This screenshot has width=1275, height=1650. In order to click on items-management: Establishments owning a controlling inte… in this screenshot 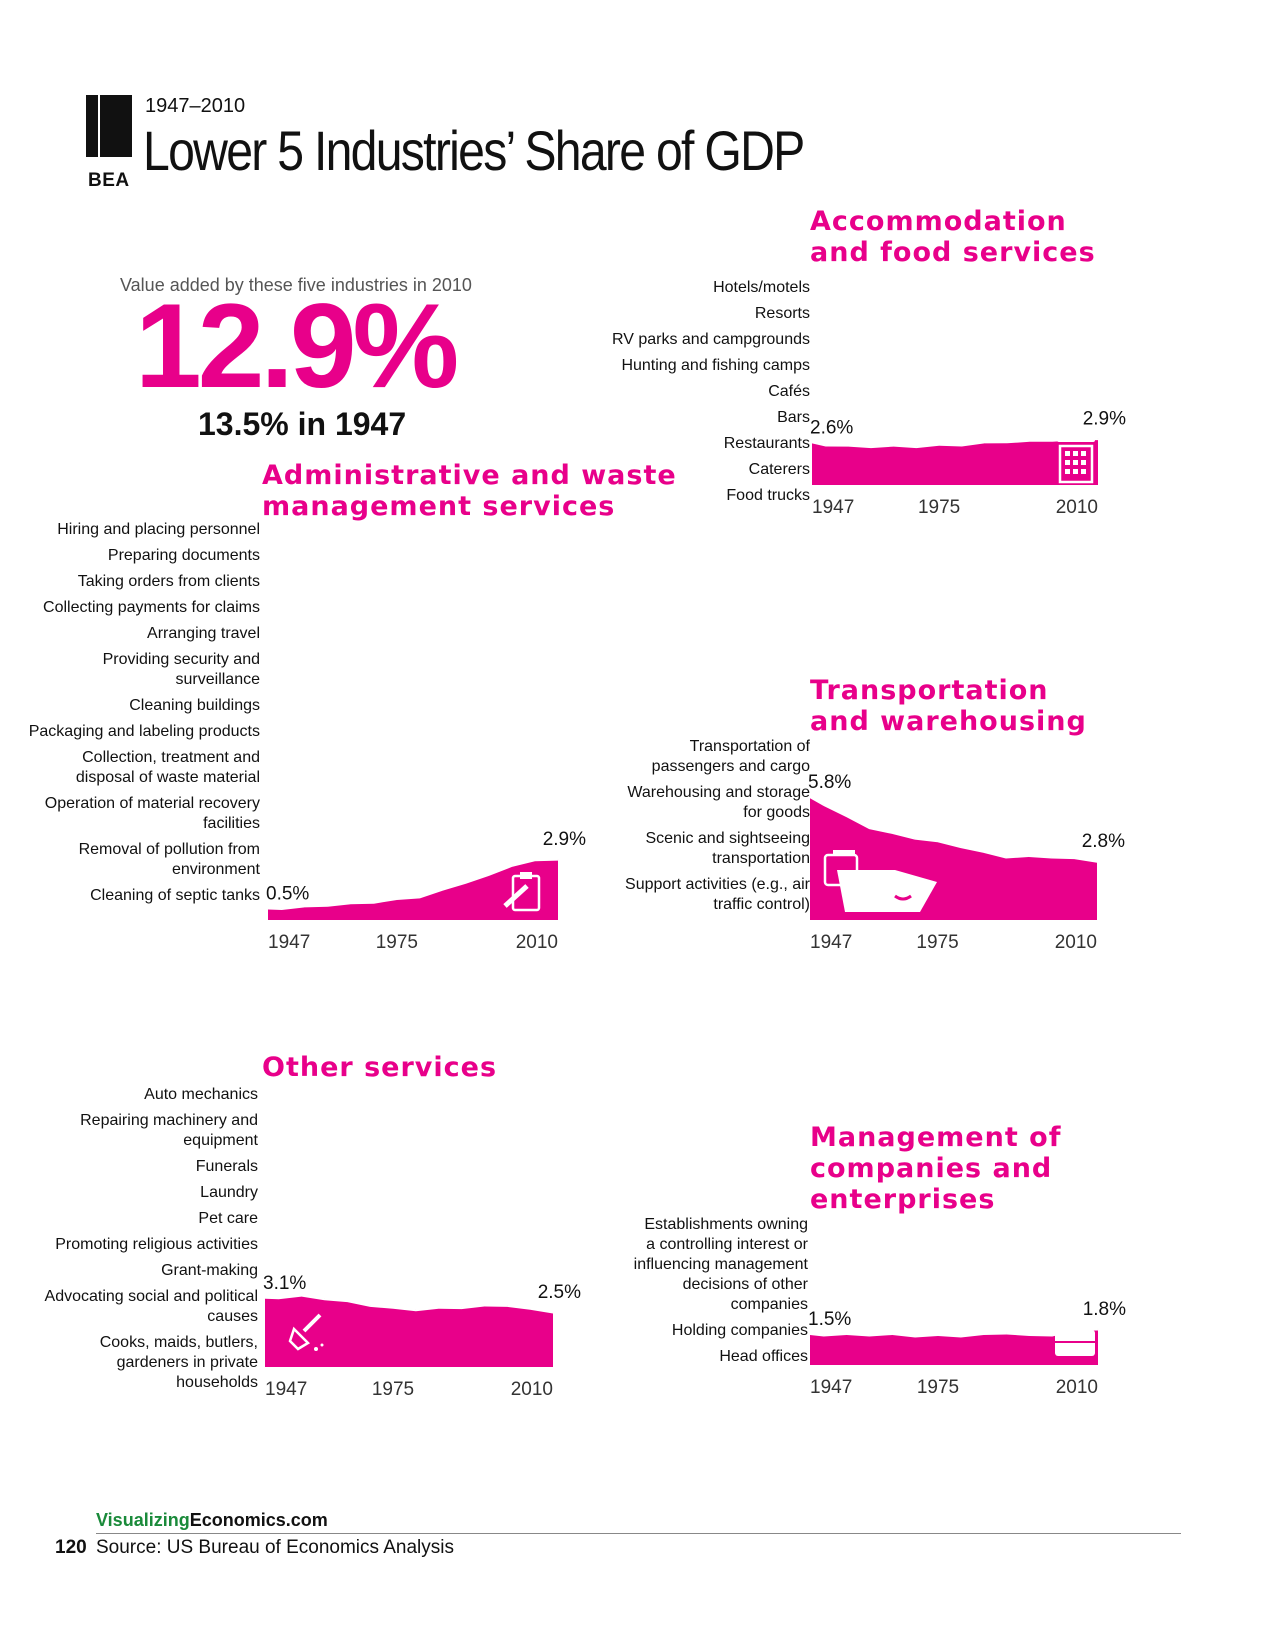, I will do `click(720, 1294)`.